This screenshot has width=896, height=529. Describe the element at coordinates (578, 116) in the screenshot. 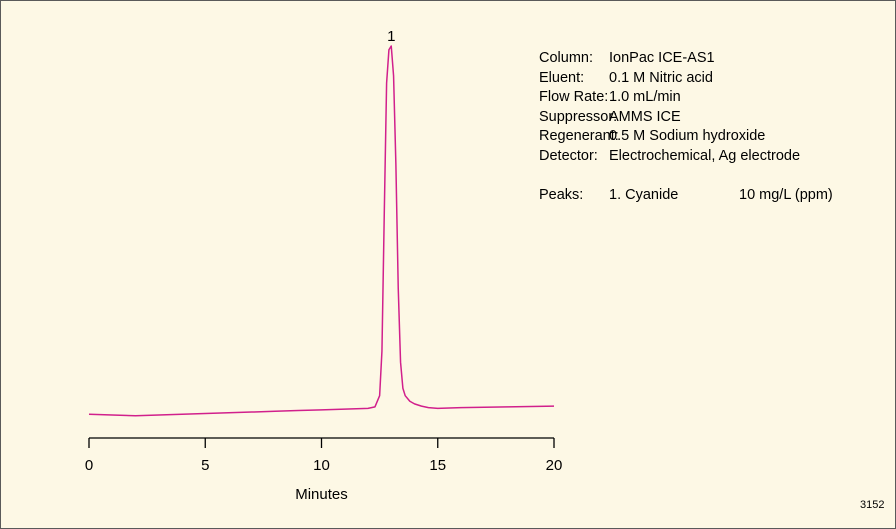

I see `info-key: Suppressor:` at that location.